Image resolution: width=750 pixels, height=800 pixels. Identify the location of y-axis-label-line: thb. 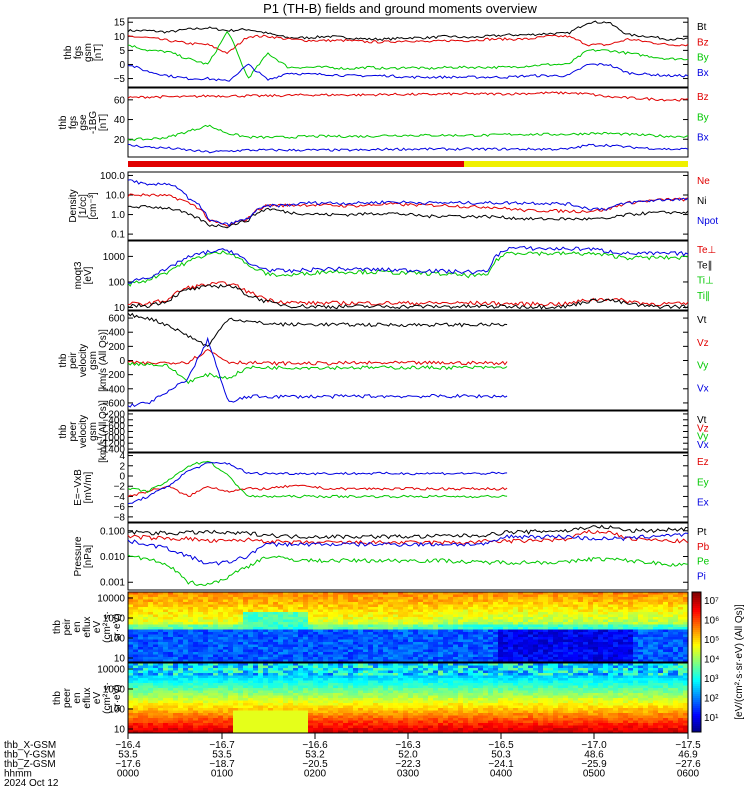
(63, 360).